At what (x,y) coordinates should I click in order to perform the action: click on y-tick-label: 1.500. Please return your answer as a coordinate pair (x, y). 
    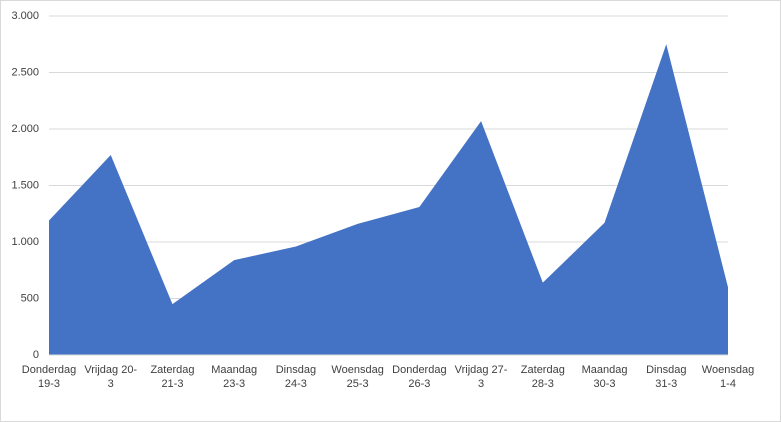
    Looking at the image, I should click on (25, 185).